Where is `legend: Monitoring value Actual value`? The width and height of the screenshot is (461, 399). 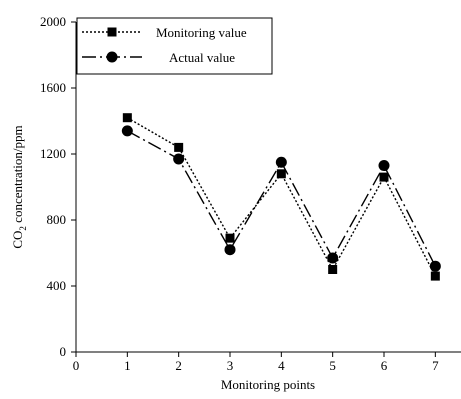
legend: Monitoring value Actual value is located at coordinates (174, 46).